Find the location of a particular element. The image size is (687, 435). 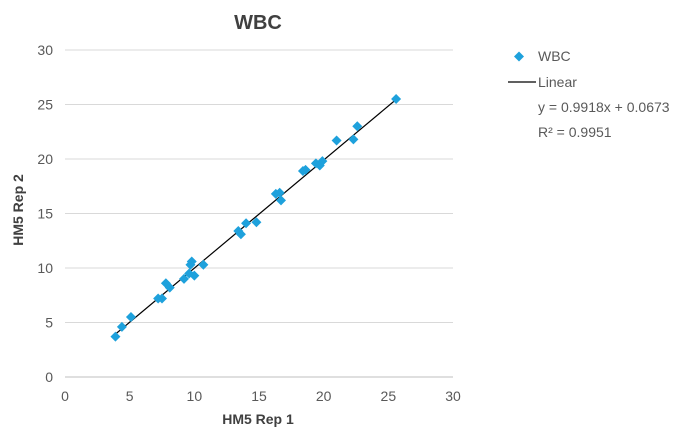

x-tick-label: 25 is located at coordinates (389, 396).